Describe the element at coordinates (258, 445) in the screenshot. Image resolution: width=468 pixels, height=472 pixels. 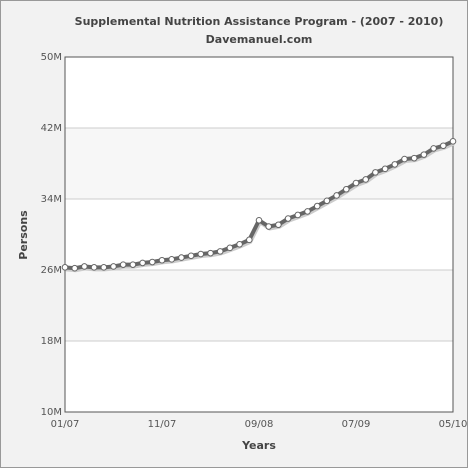
I see `x-axis-label: Years` at that location.